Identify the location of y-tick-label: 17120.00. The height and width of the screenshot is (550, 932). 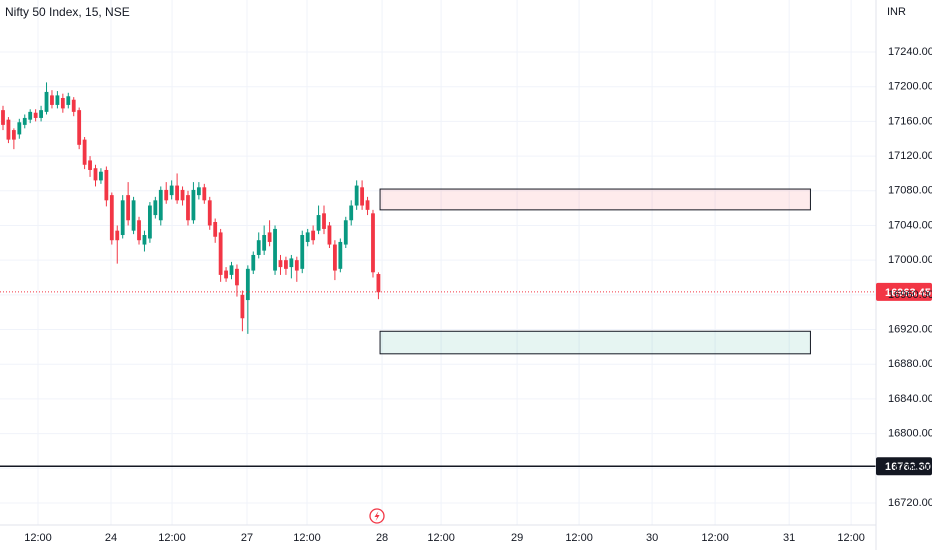
(910, 156).